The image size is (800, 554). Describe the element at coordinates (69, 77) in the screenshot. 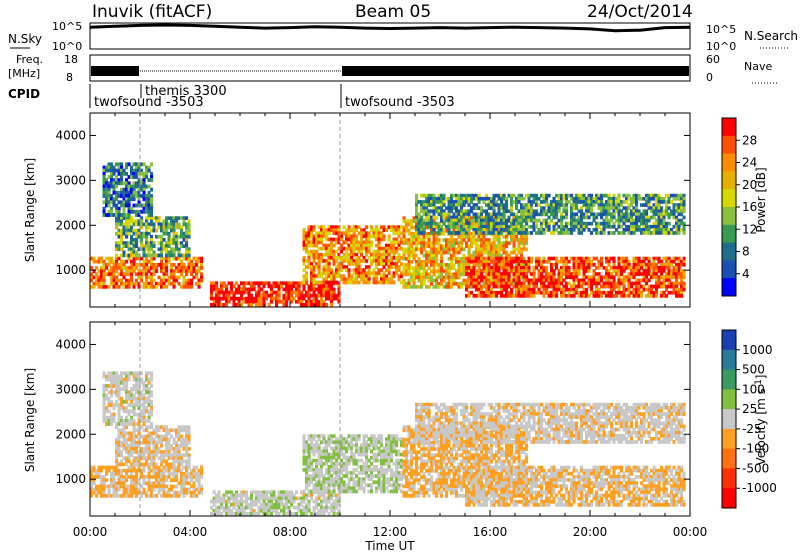

I see `freq-tick-bottom: 8` at that location.